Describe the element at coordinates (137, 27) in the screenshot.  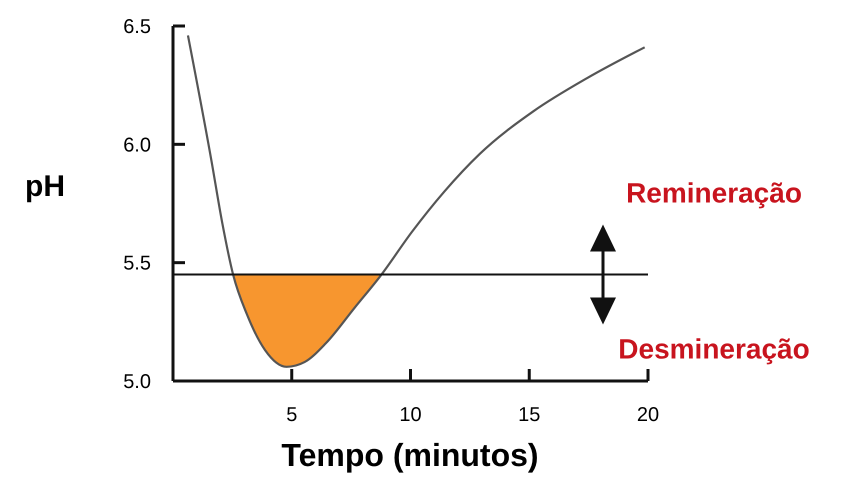
I see `y-tick-label: 6.5` at that location.